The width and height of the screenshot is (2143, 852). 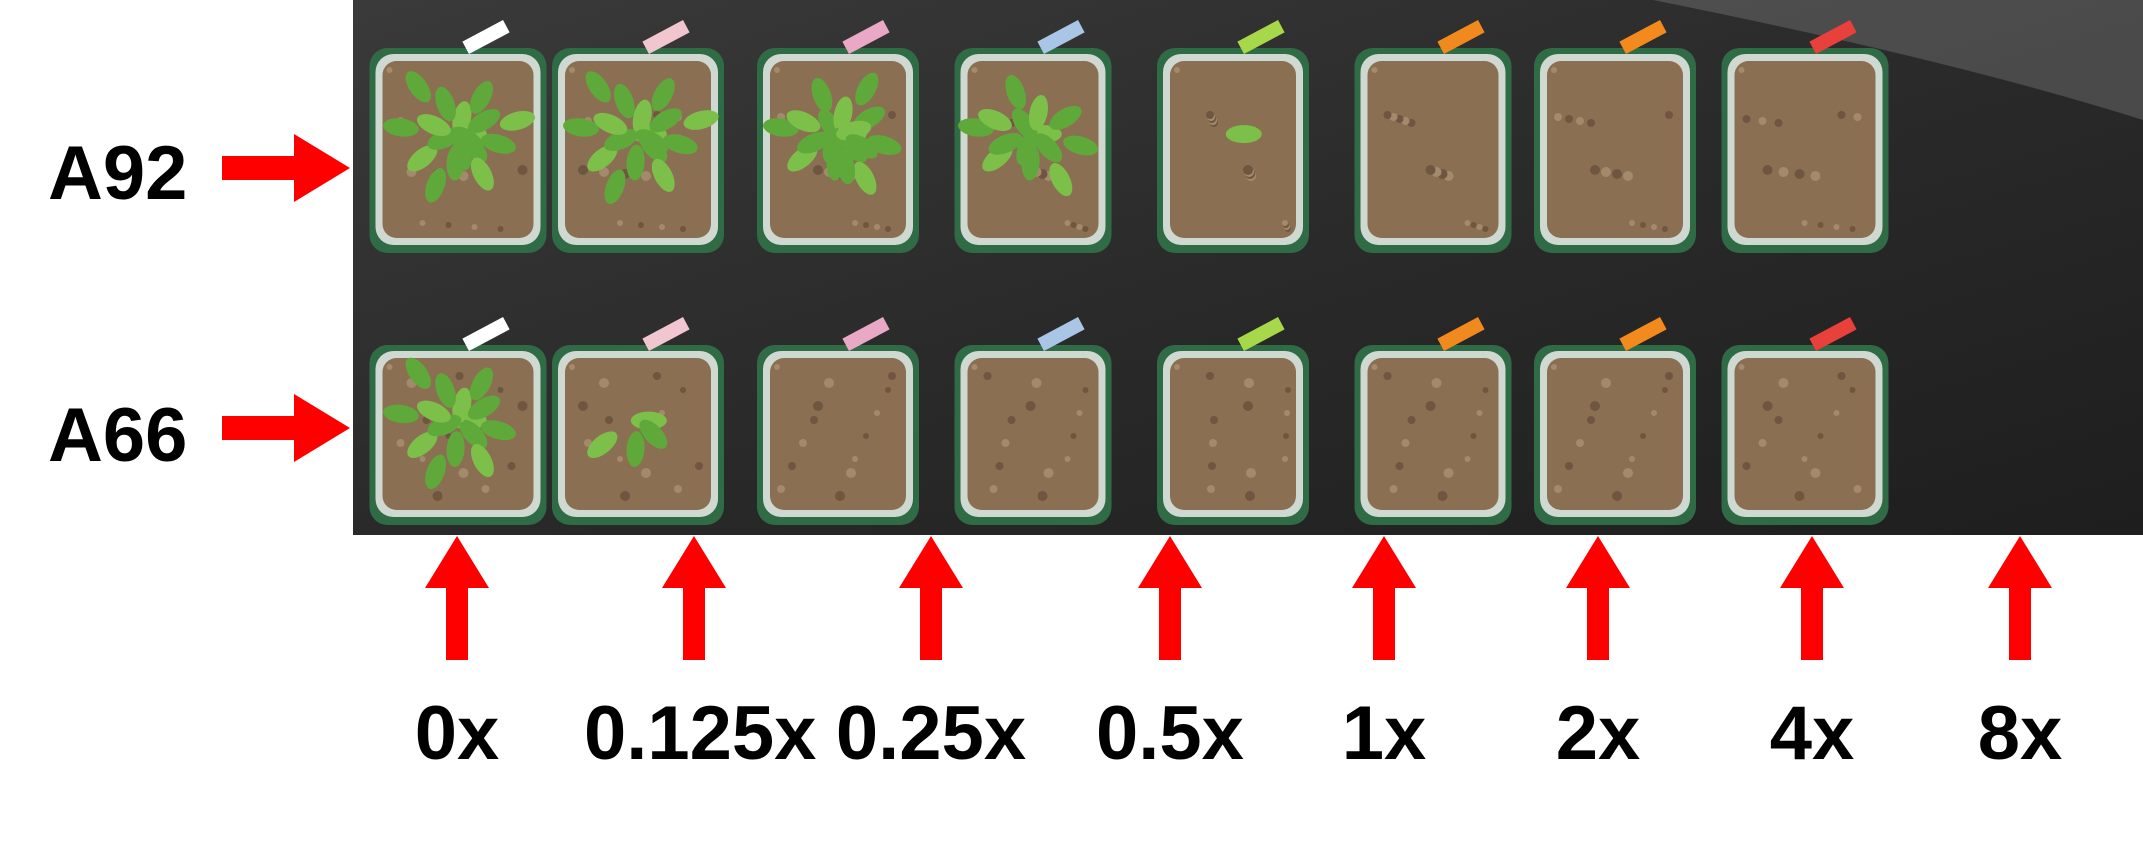 What do you see at coordinates (1812, 655) in the screenshot?
I see `dose-column: 4x` at bounding box center [1812, 655].